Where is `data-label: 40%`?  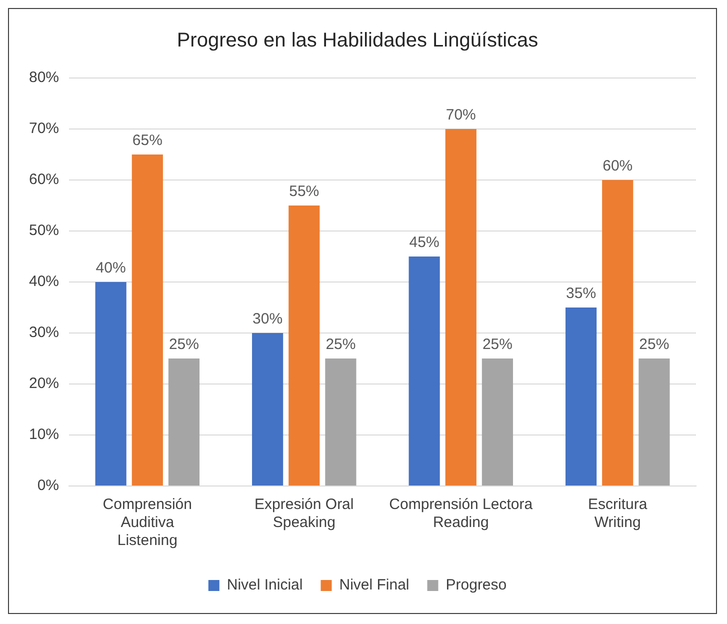 data-label: 40% is located at coordinates (111, 268).